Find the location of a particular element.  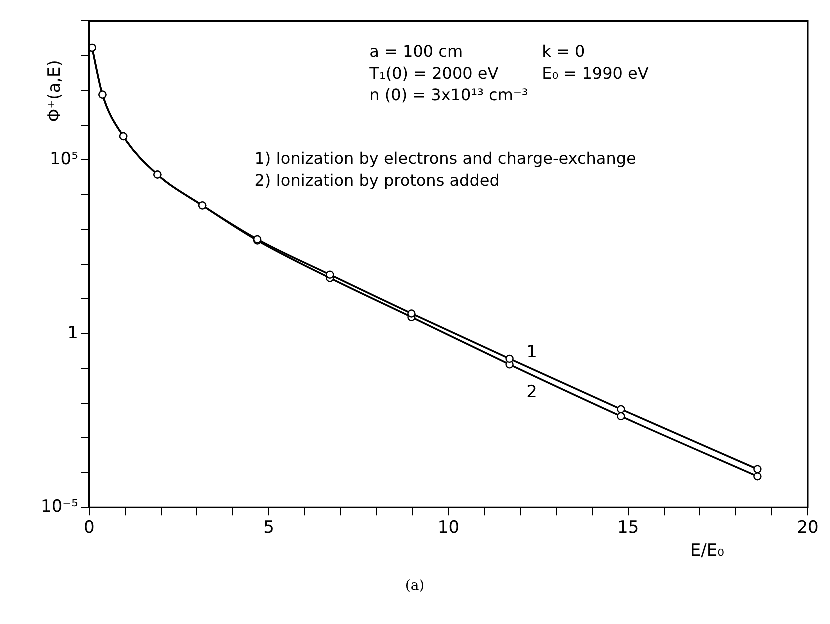

x-tick-label: 10 is located at coordinates (449, 528).